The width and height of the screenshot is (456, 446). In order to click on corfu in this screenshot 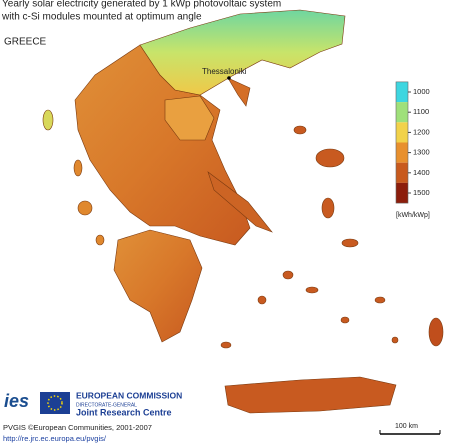, I will do `click(48, 120)`.